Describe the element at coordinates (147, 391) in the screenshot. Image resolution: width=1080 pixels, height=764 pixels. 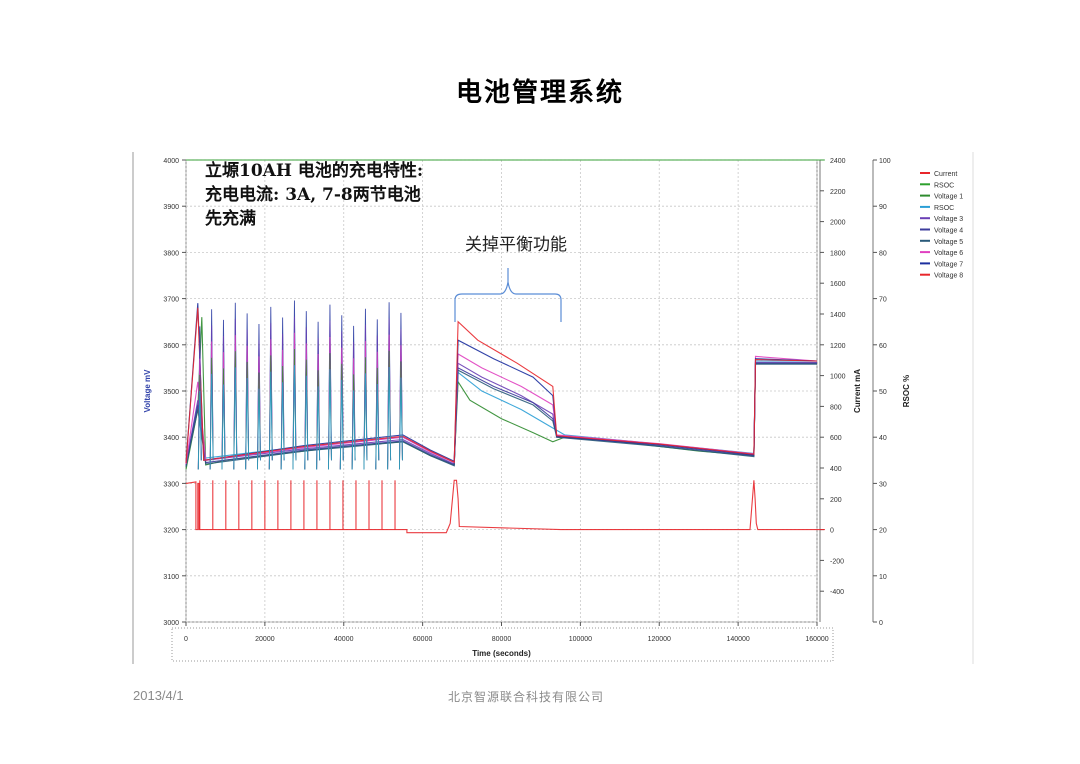
I see `voltage-axis-label: Voltage mV` at that location.